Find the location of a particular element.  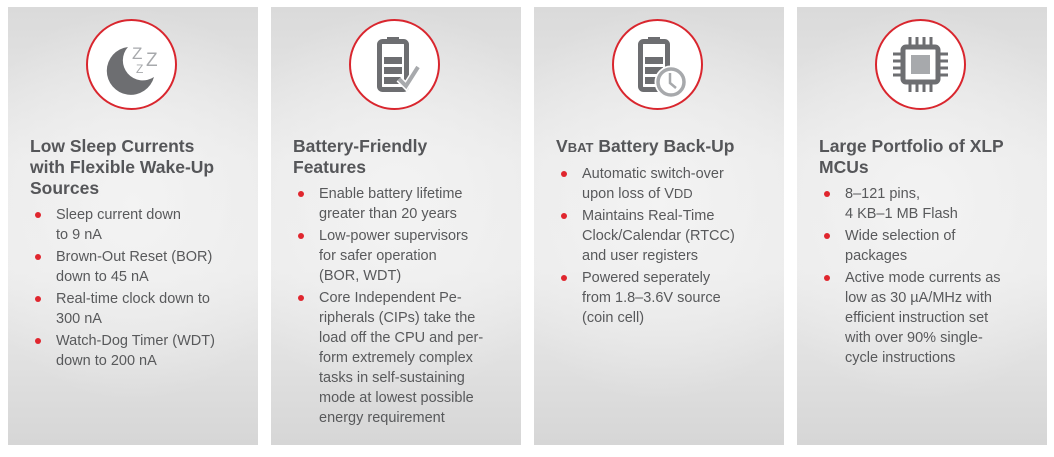

text-line: from 1.8–3.6V source is located at coordinates (681, 298).